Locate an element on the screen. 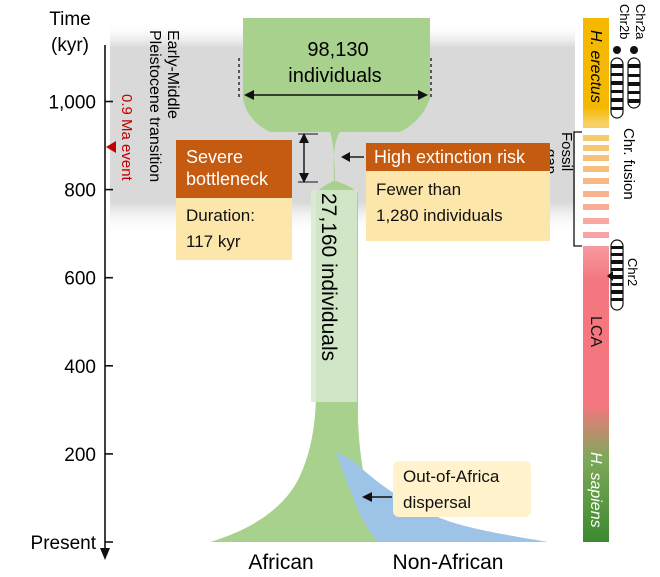 The height and width of the screenshot is (577, 660). bottleneck-title-line1: Severe is located at coordinates (215, 157).